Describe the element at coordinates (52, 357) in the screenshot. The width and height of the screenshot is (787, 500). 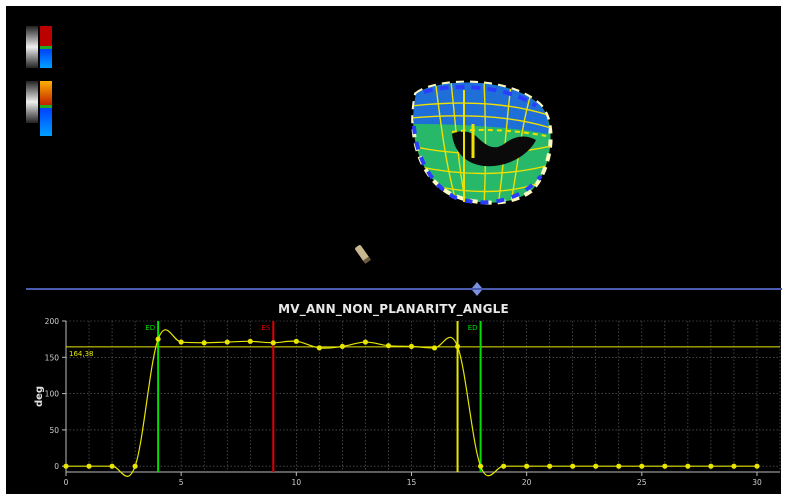
I see `y-tick-label: 150` at that location.